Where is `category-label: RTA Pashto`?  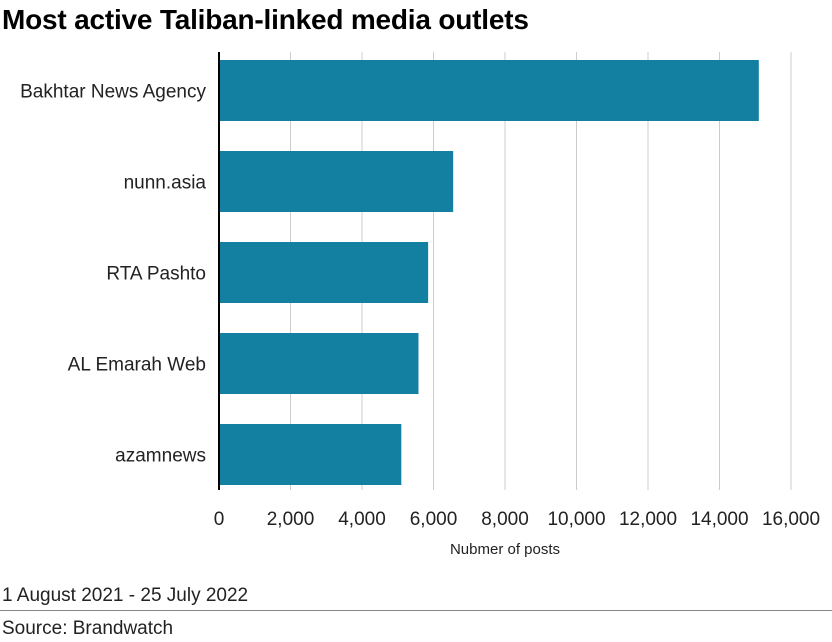
category-label: RTA Pashto is located at coordinates (156, 274).